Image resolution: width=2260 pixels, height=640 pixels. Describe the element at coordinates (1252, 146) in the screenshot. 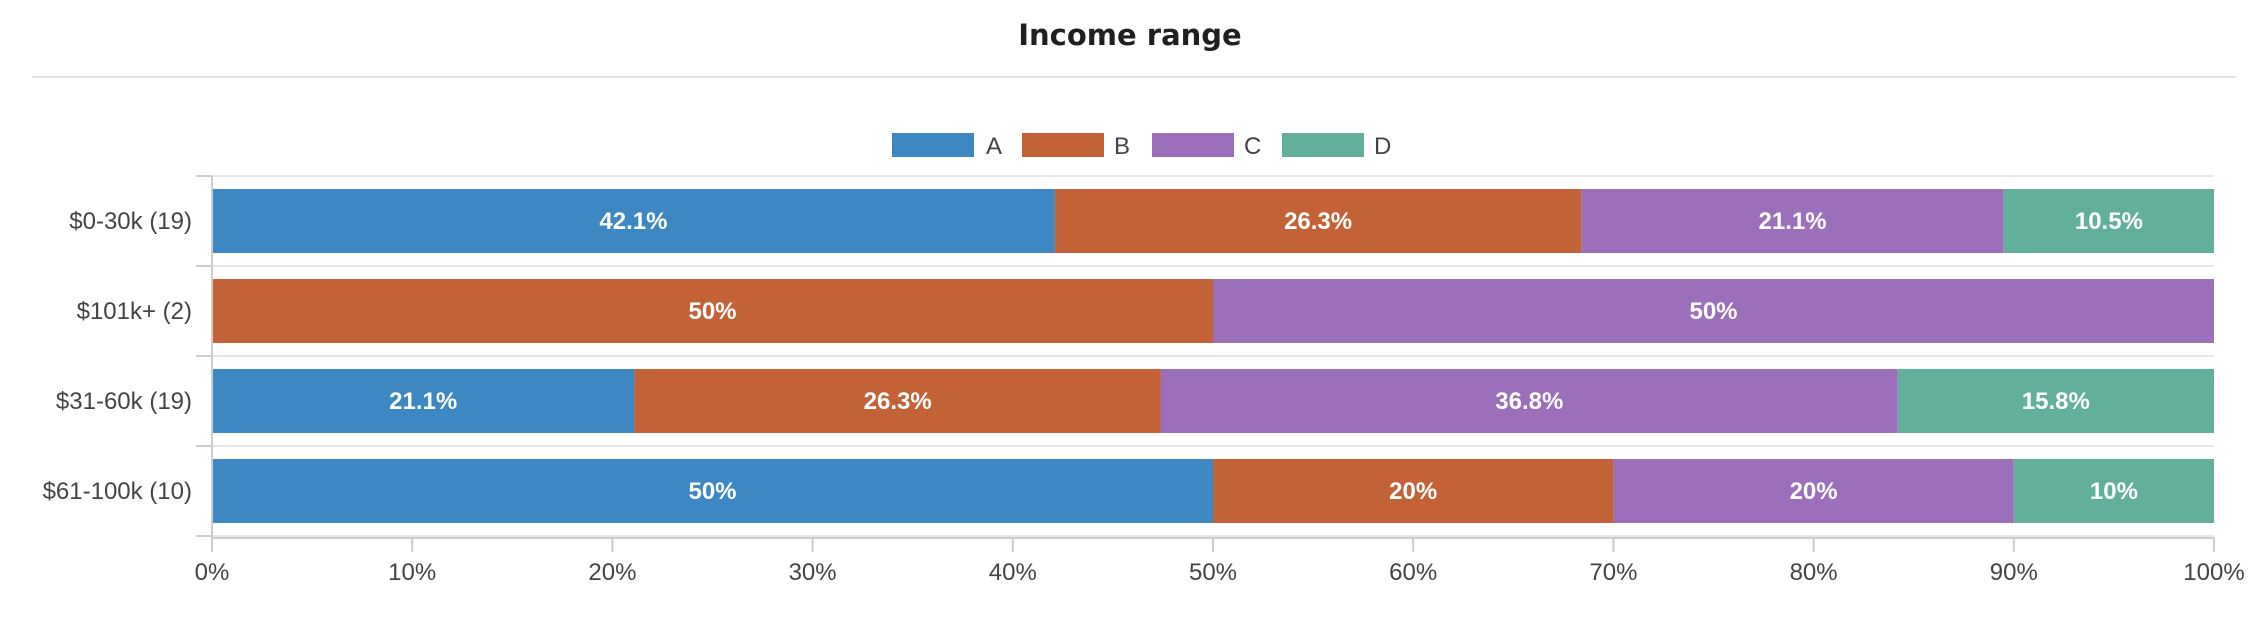

I see `legend-label-c: C` at that location.